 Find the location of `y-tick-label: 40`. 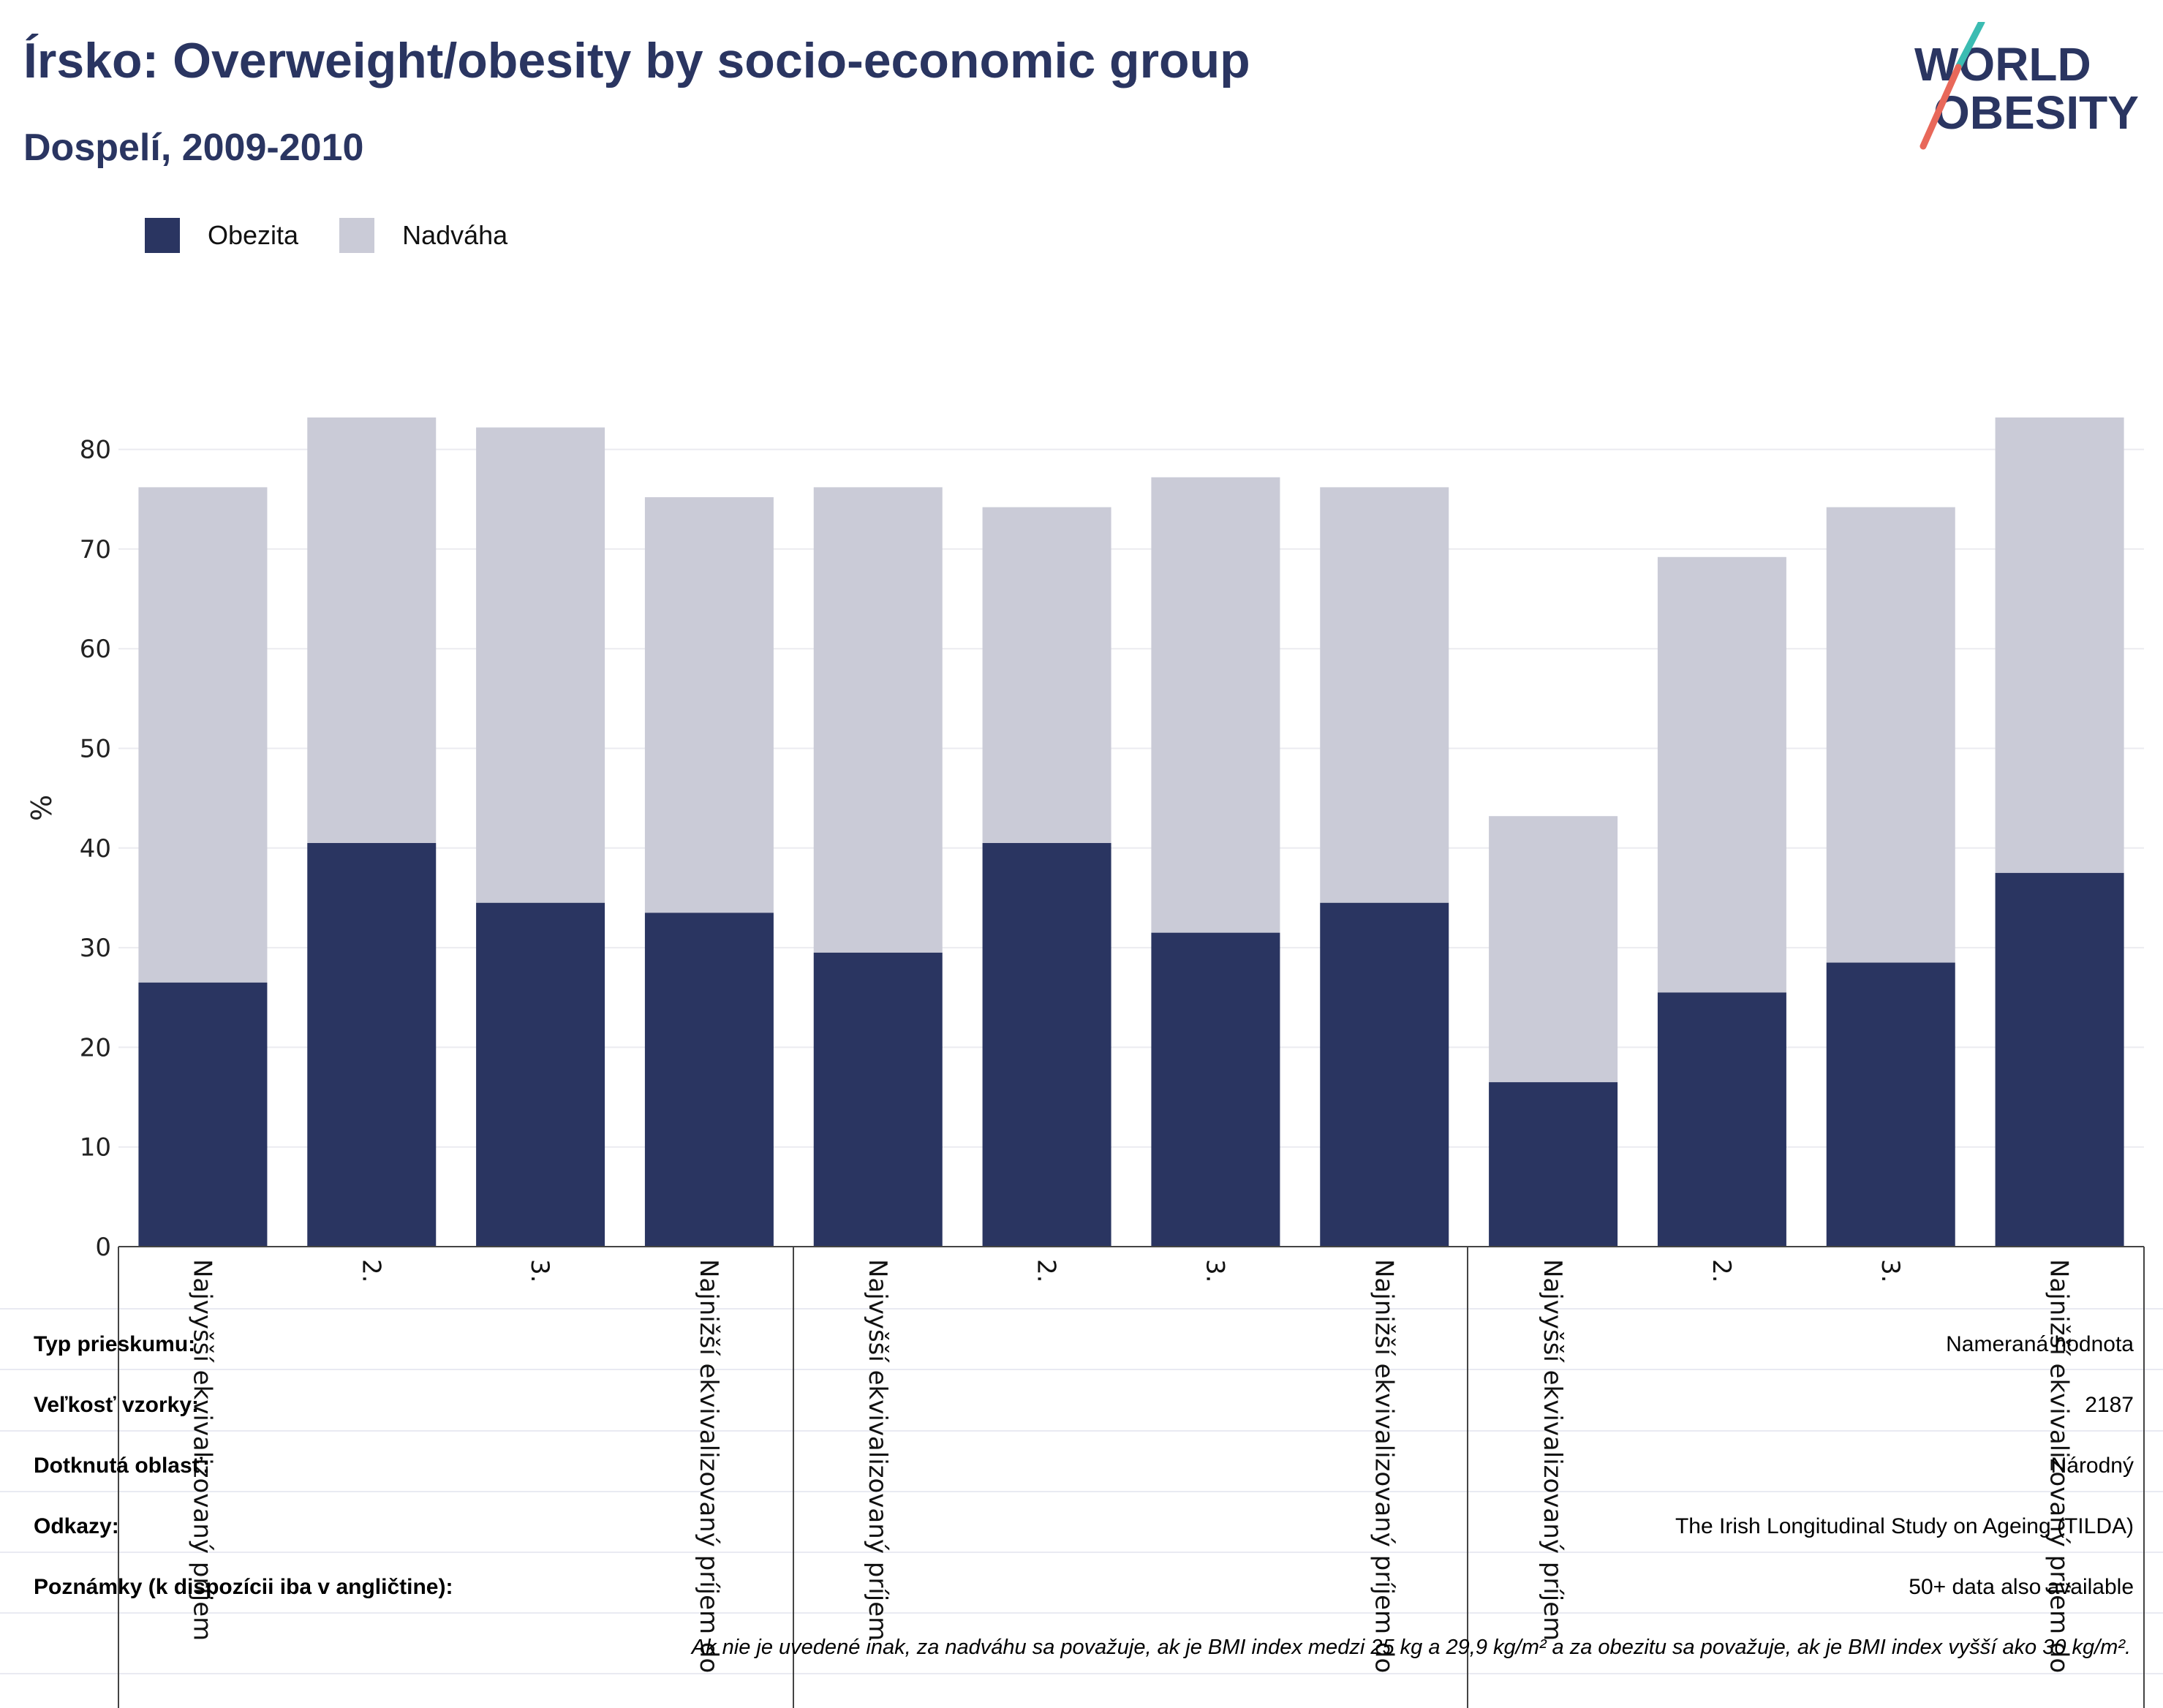

y-tick-label: 40 is located at coordinates (96, 849).